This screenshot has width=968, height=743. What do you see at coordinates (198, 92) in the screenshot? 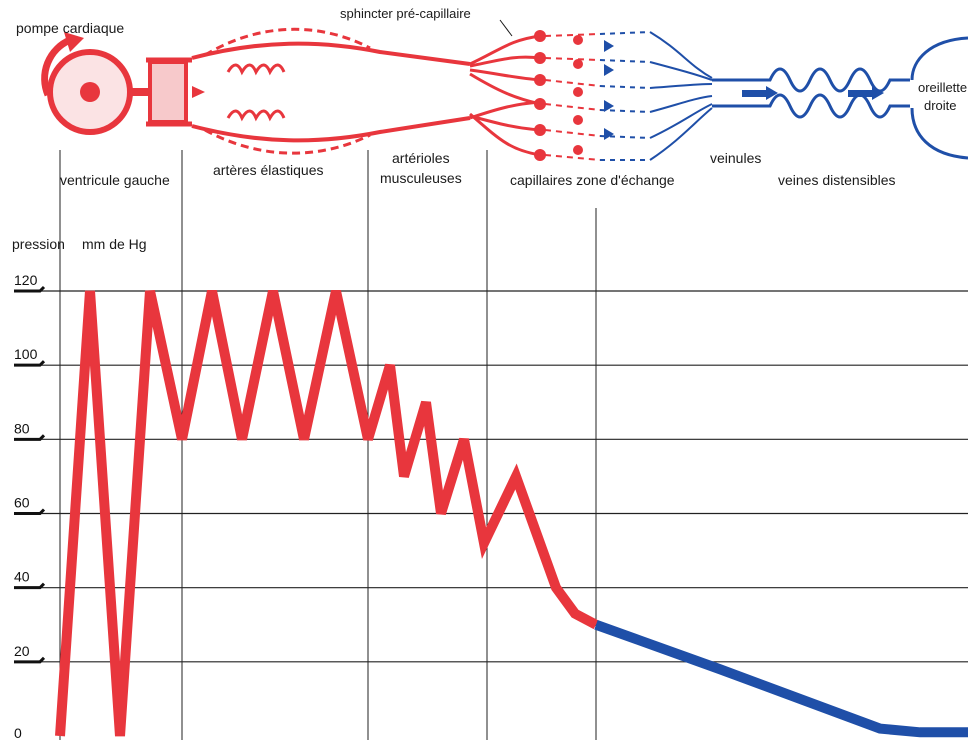
I see `flow-arrow-icon` at bounding box center [198, 92].